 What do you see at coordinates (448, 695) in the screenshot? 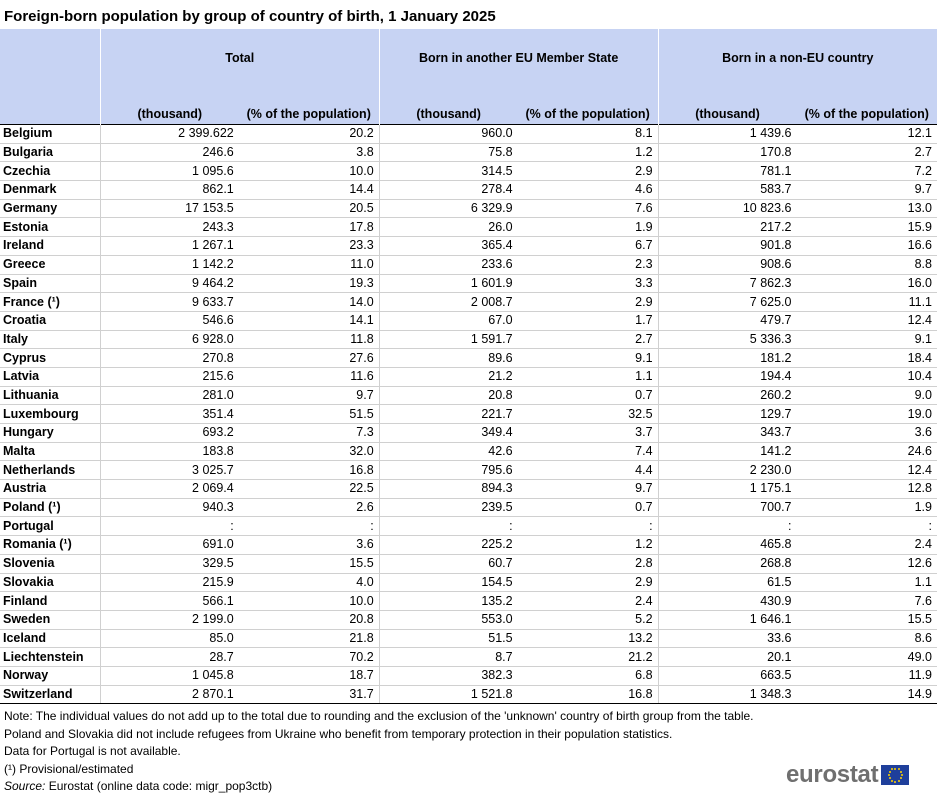
I see `value-cell: 1 521.8` at bounding box center [448, 695].